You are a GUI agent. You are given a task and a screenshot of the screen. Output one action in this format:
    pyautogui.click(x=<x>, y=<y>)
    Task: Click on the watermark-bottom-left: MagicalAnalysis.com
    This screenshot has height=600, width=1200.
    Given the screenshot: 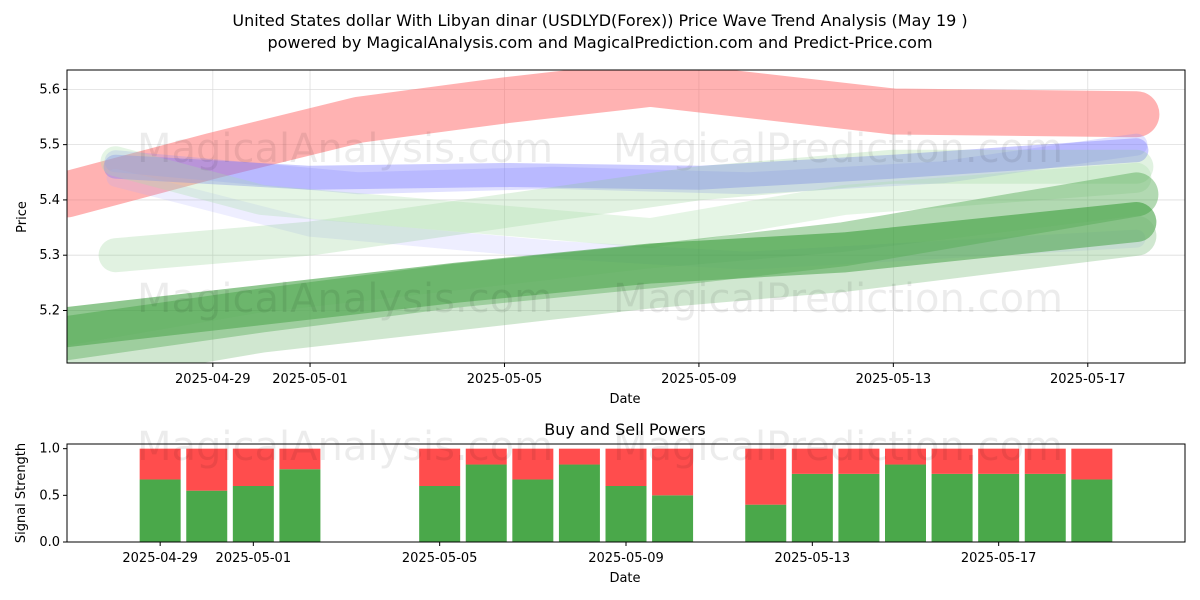 What is the action you would take?
    pyautogui.click(x=345, y=447)
    